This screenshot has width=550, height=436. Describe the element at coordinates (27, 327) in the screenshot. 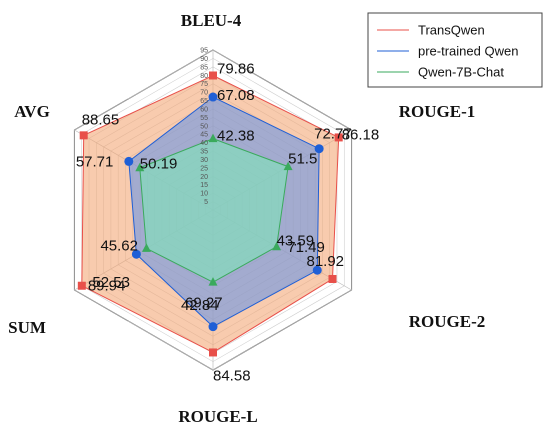

I see `axis-label: SUM` at that location.